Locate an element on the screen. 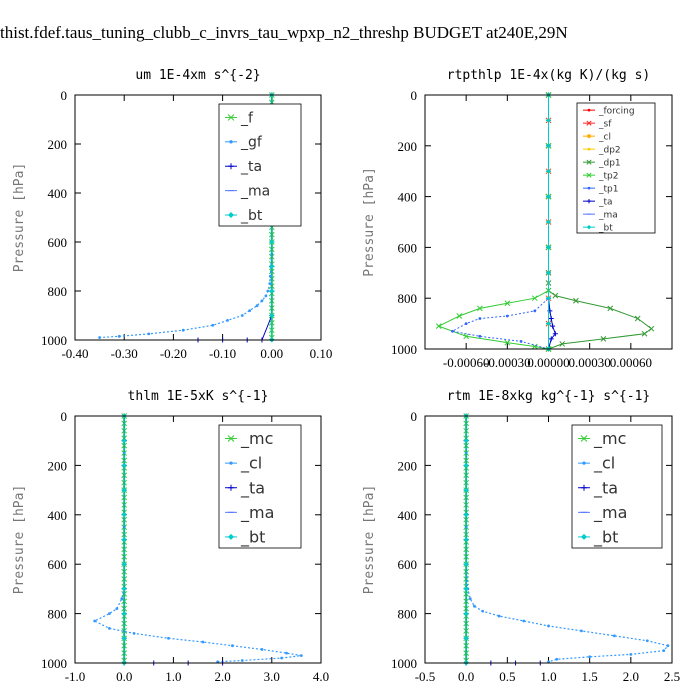 The height and width of the screenshot is (700, 700). x-tick-label: 0.10 is located at coordinates (321, 353).